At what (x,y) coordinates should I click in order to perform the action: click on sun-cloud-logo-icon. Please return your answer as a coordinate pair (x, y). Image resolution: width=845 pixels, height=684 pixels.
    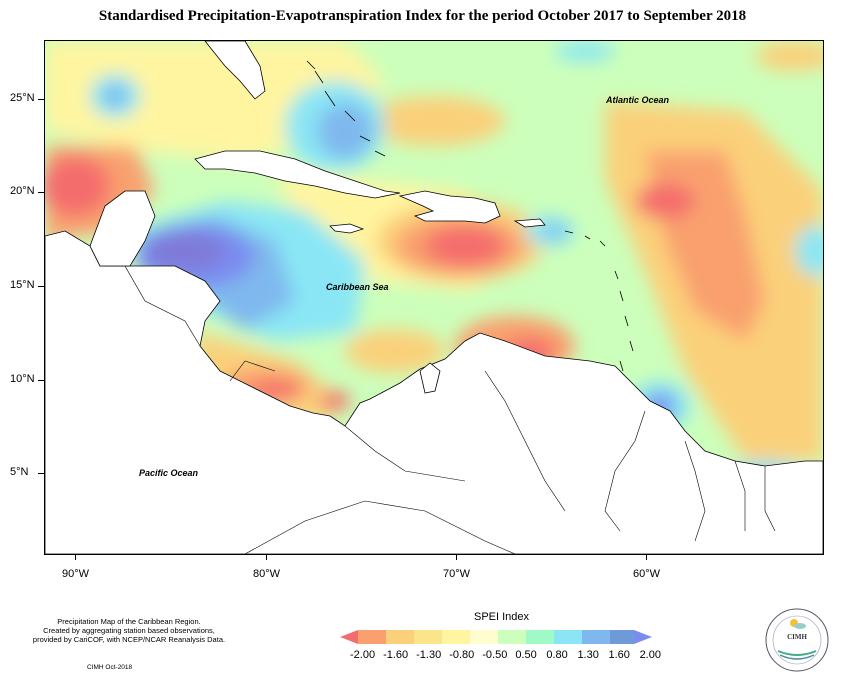
    Looking at the image, I should click on (797, 640).